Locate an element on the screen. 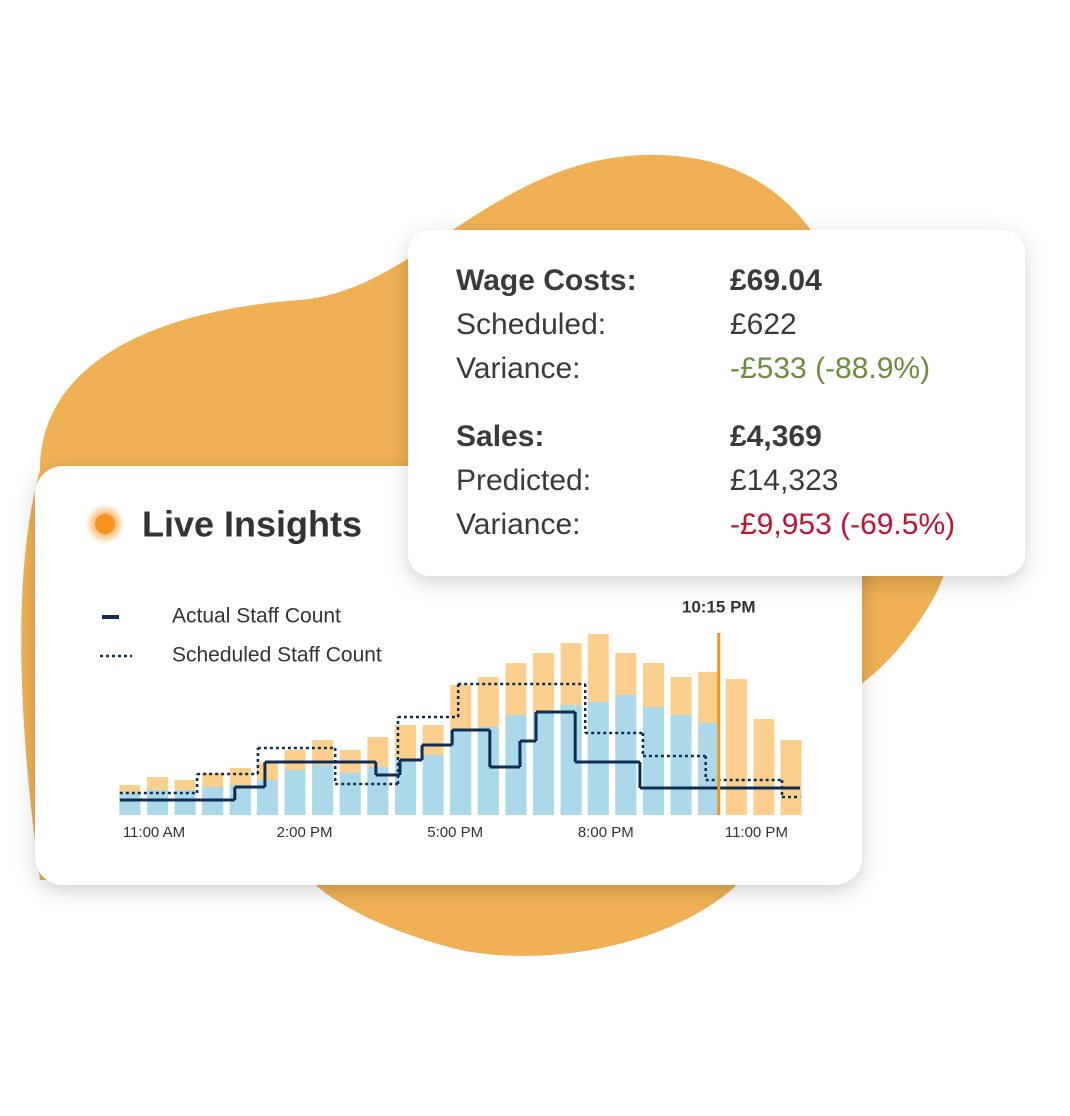 This screenshot has height=1116, width=1070. legend-label: Actual Staff Count is located at coordinates (256, 616).